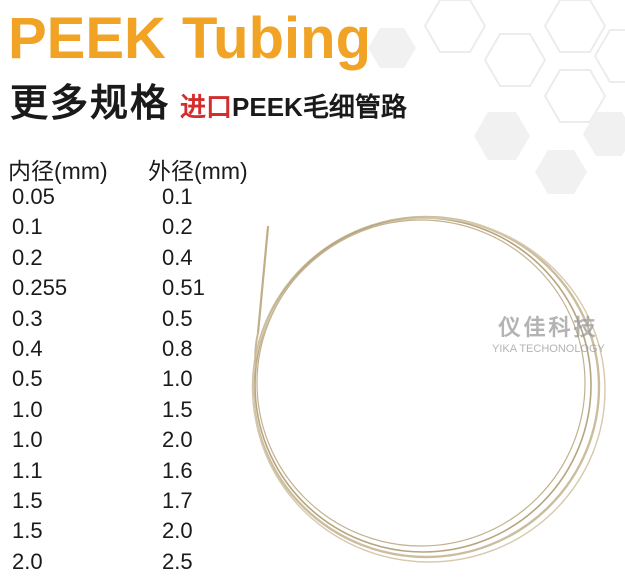 Image resolution: width=625 pixels, height=583 pixels. I want to click on outer-diameter-value: 2.5, so click(177, 561).